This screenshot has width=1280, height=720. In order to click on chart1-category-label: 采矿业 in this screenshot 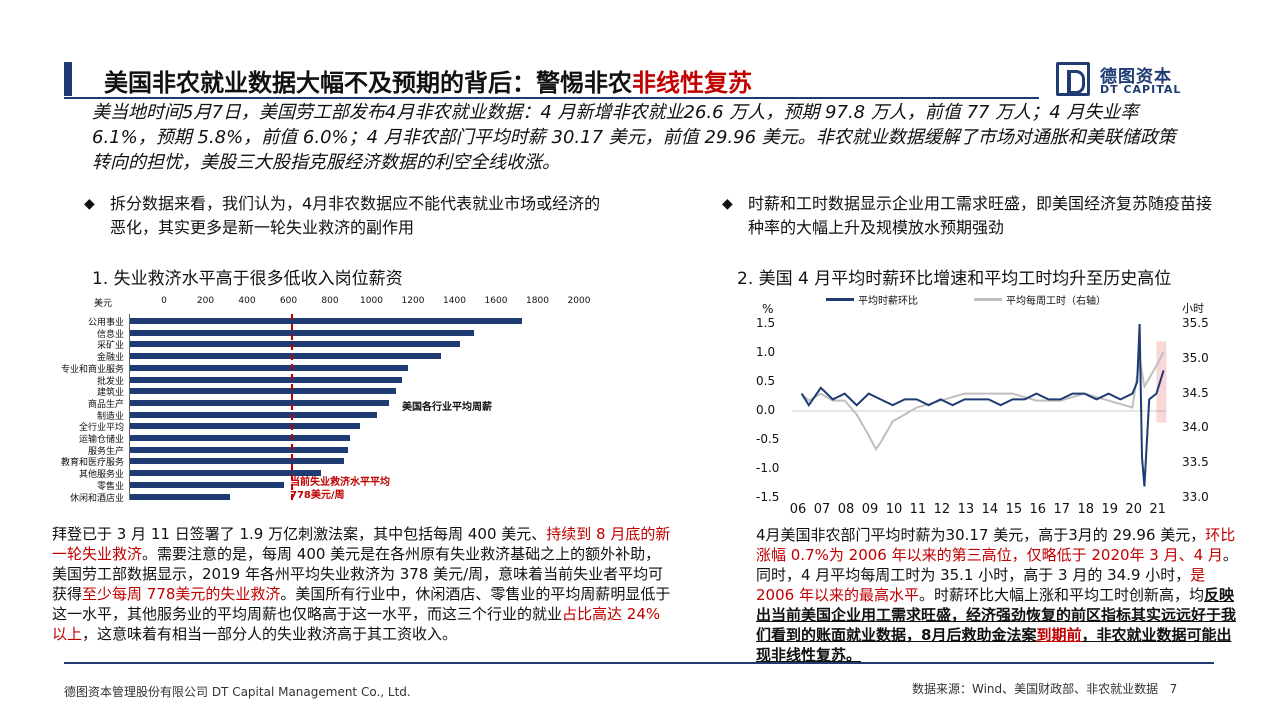, I will do `click(110, 346)`.